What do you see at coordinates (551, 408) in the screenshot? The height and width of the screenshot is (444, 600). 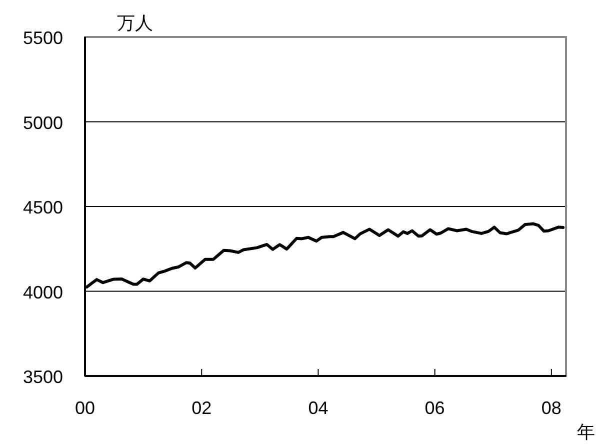 I see `x-tick-label: 08` at bounding box center [551, 408].